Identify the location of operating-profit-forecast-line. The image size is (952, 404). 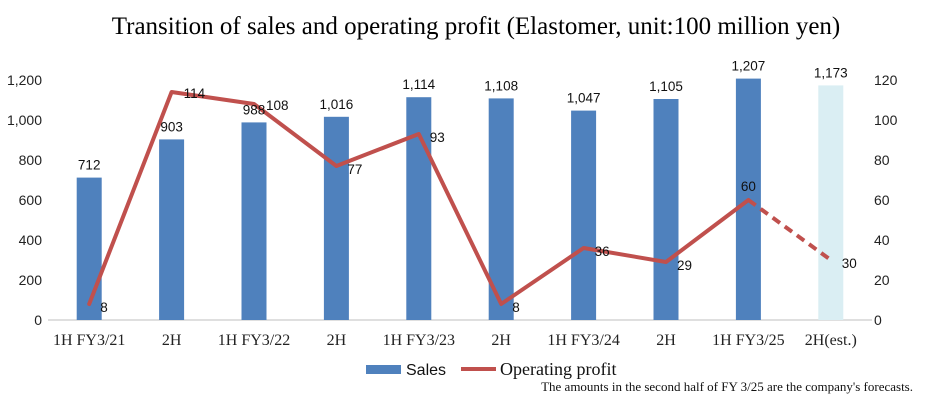
(789, 230).